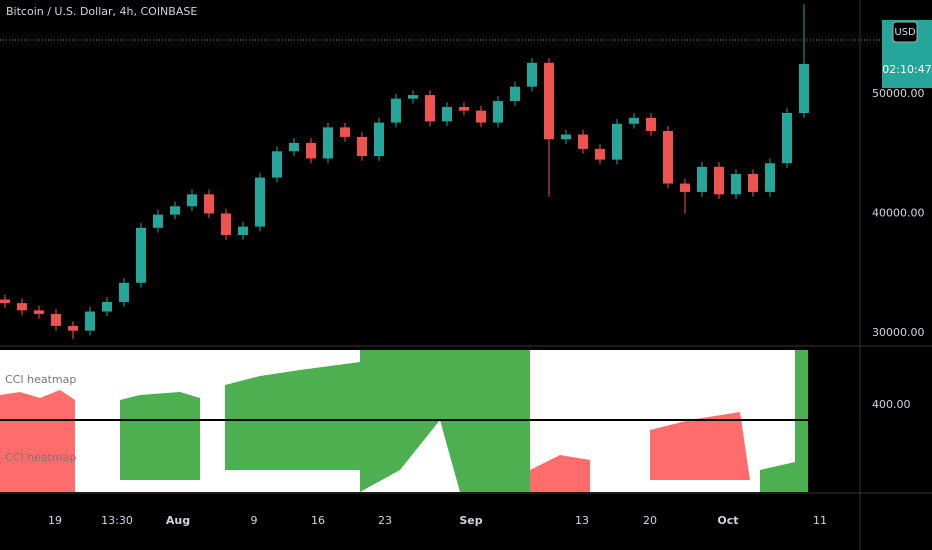 The image size is (932, 550). I want to click on y-tick-label: 30000.00, so click(898, 332).